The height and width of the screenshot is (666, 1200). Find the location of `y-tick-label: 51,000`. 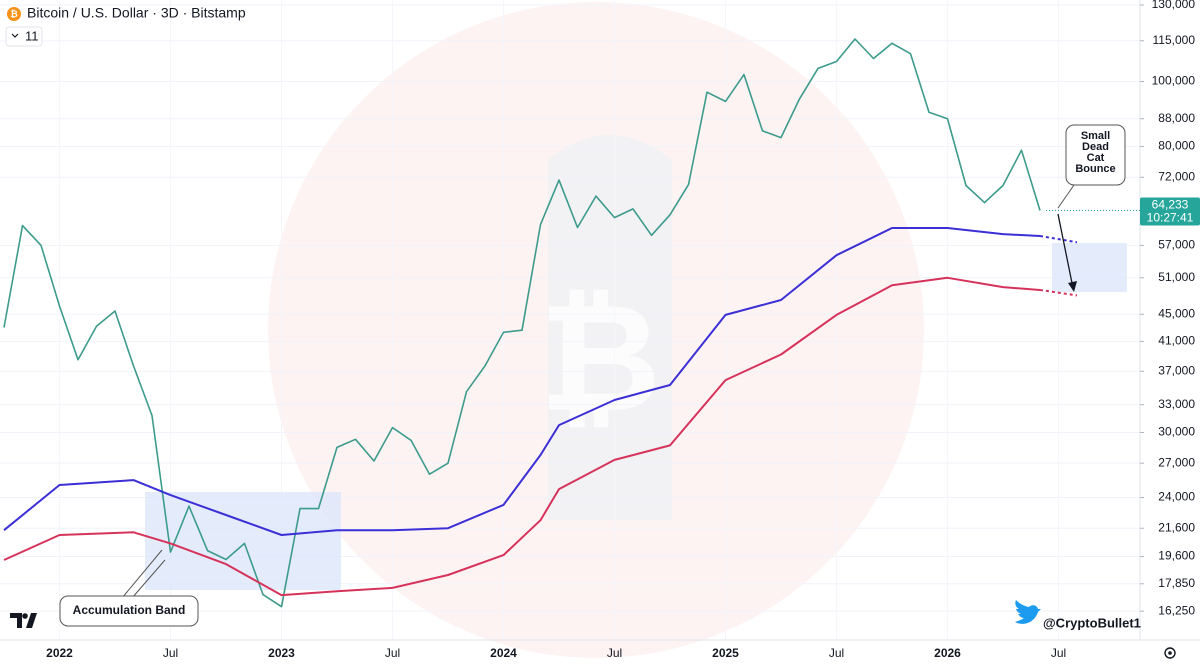

y-tick-label: 51,000 is located at coordinates (1176, 277).